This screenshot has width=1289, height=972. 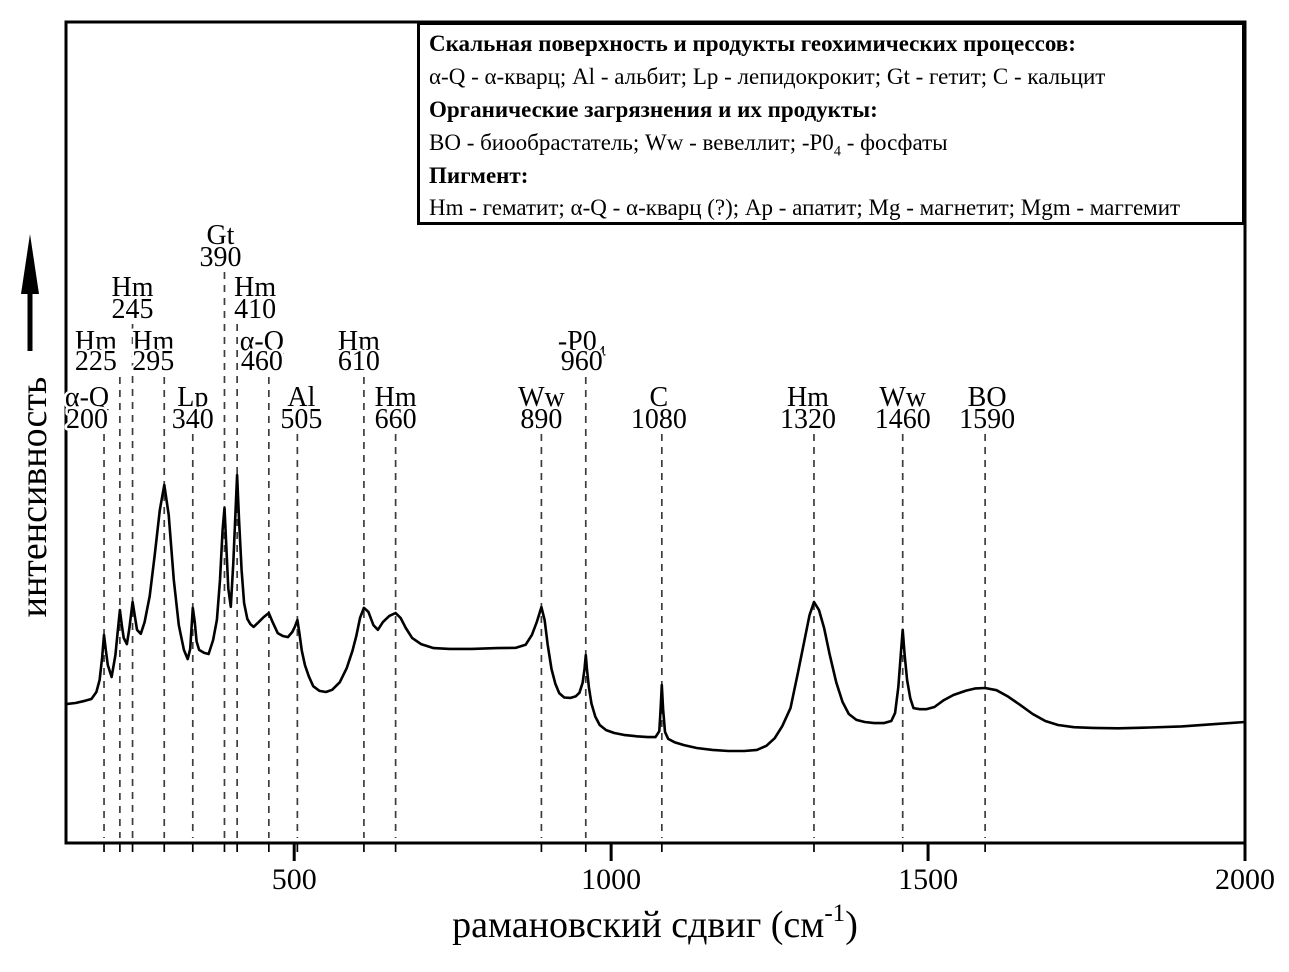 What do you see at coordinates (96, 361) in the screenshot?
I see `peak-label-value-225: 225` at bounding box center [96, 361].